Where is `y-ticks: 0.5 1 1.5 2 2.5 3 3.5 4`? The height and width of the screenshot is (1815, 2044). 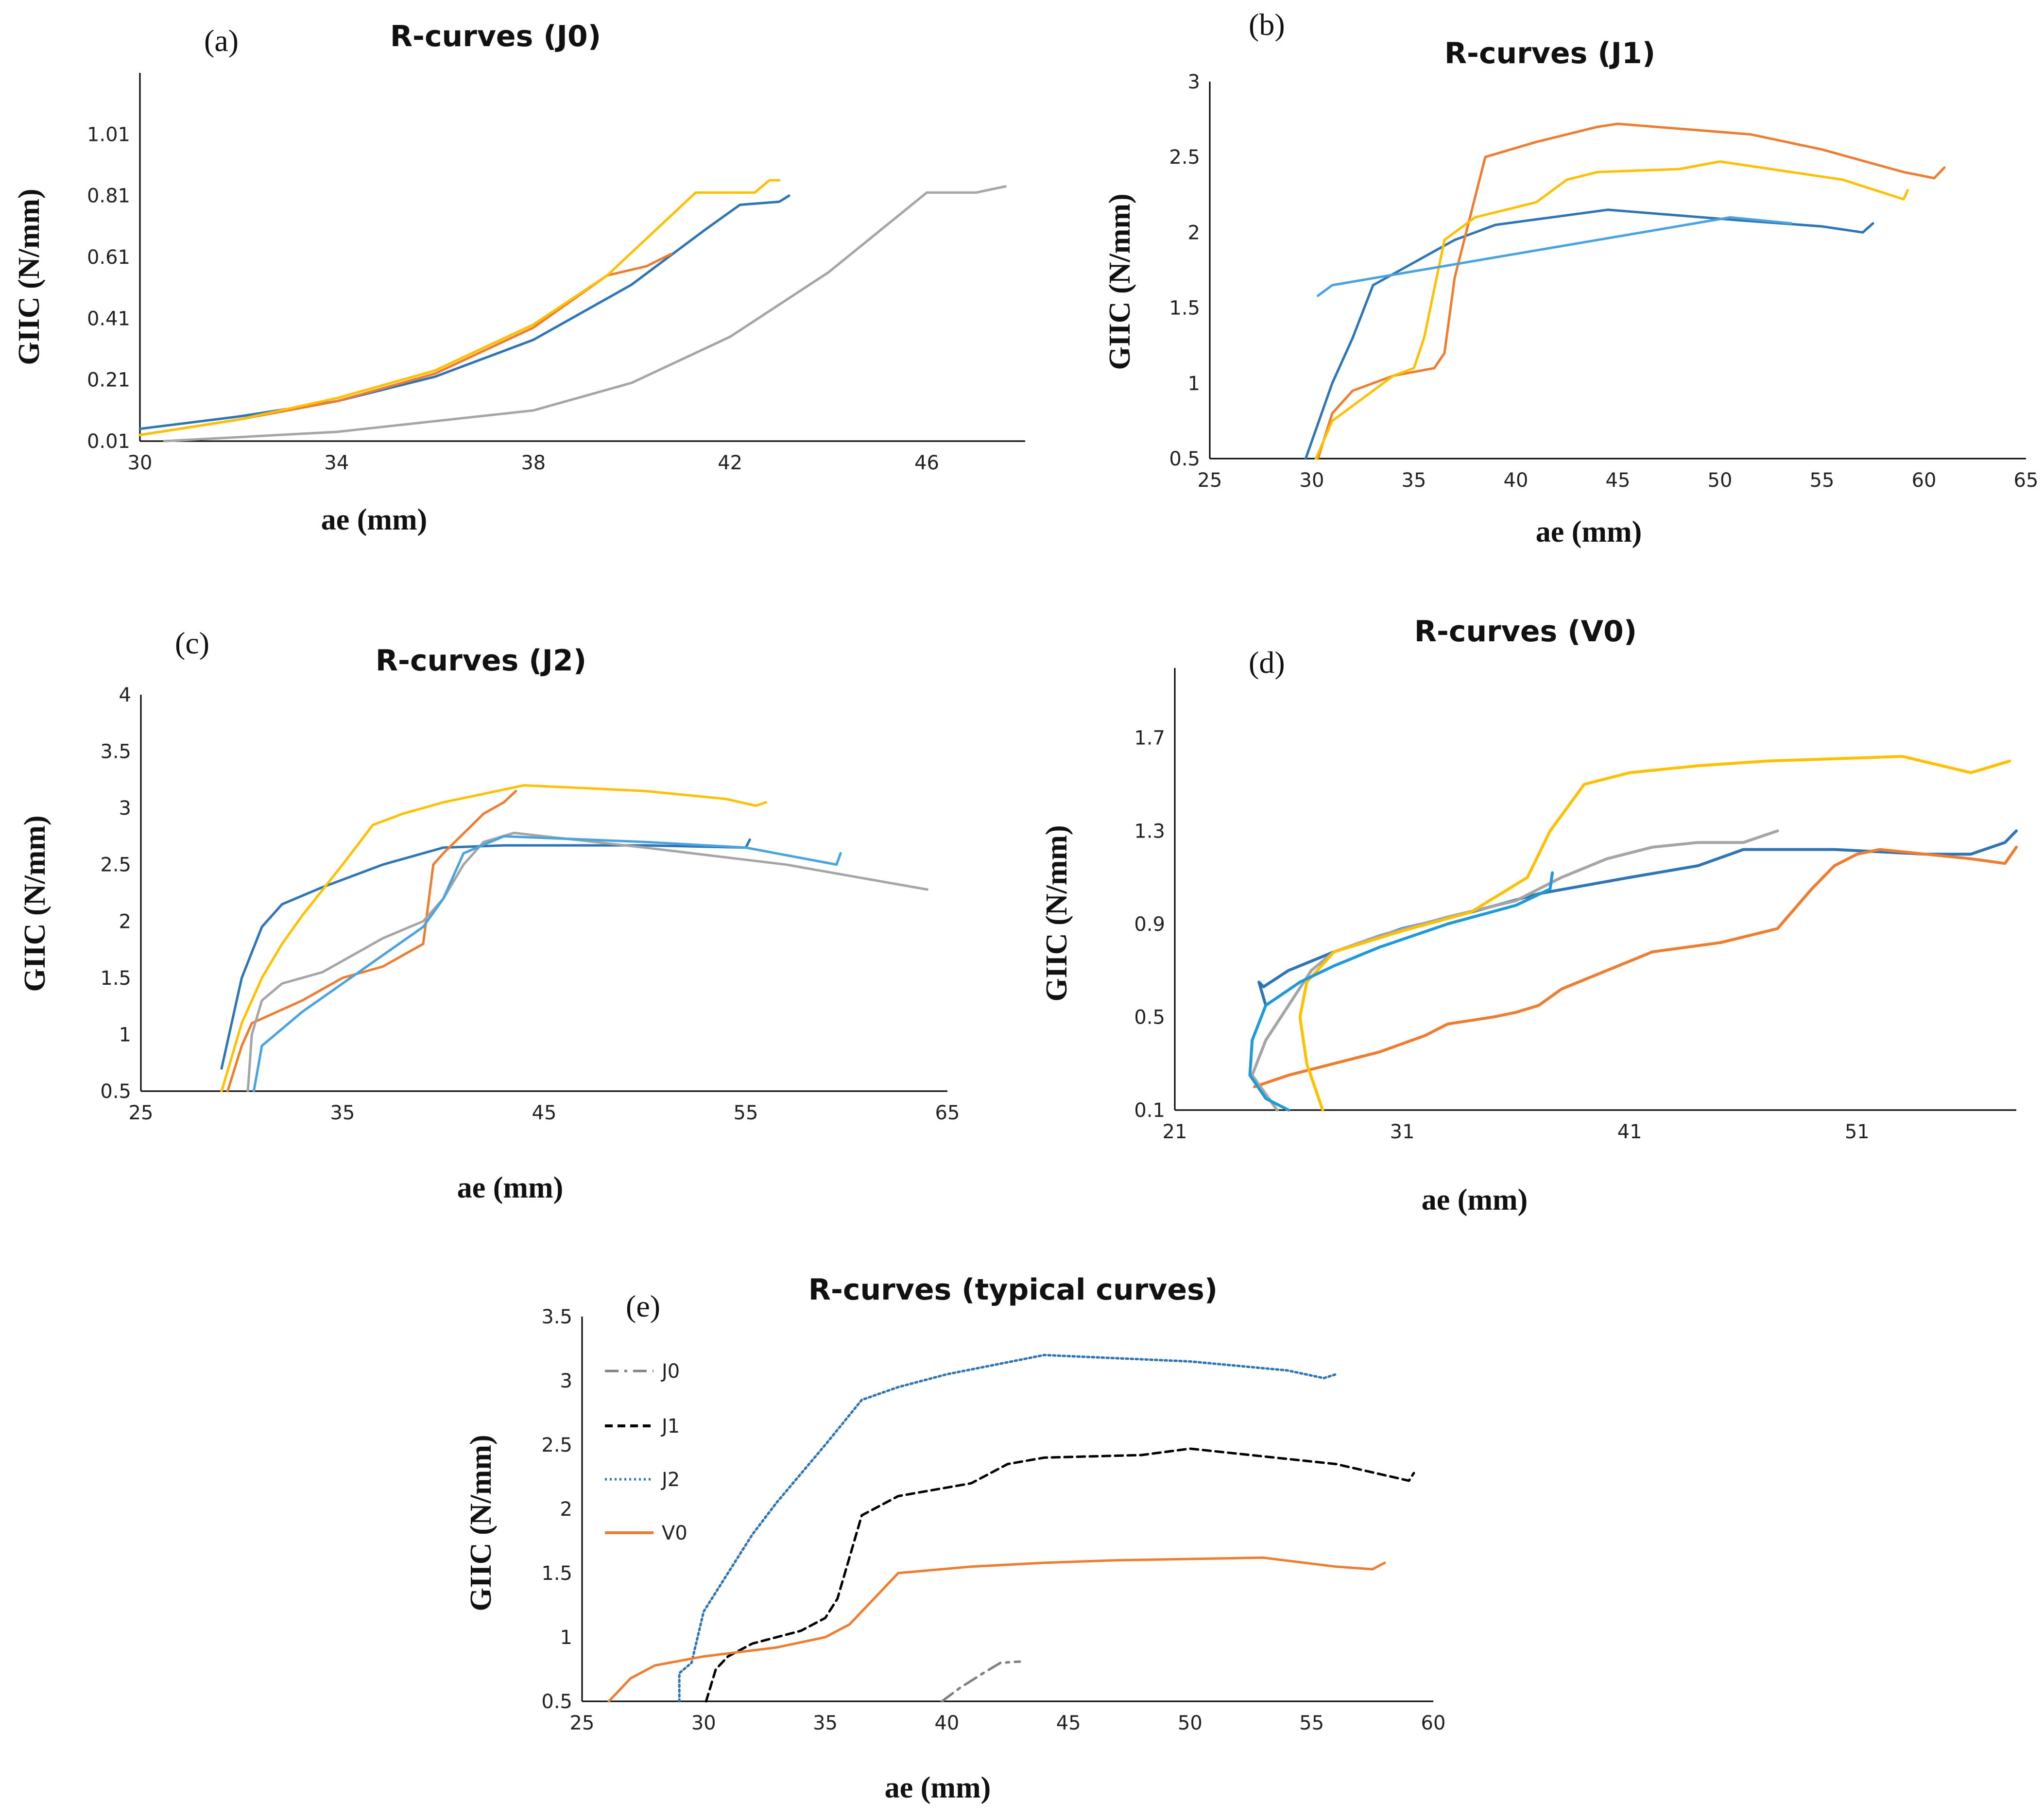
y-ticks: 0.5 1 1.5 2 2.5 3 3.5 4 is located at coordinates (115, 894).